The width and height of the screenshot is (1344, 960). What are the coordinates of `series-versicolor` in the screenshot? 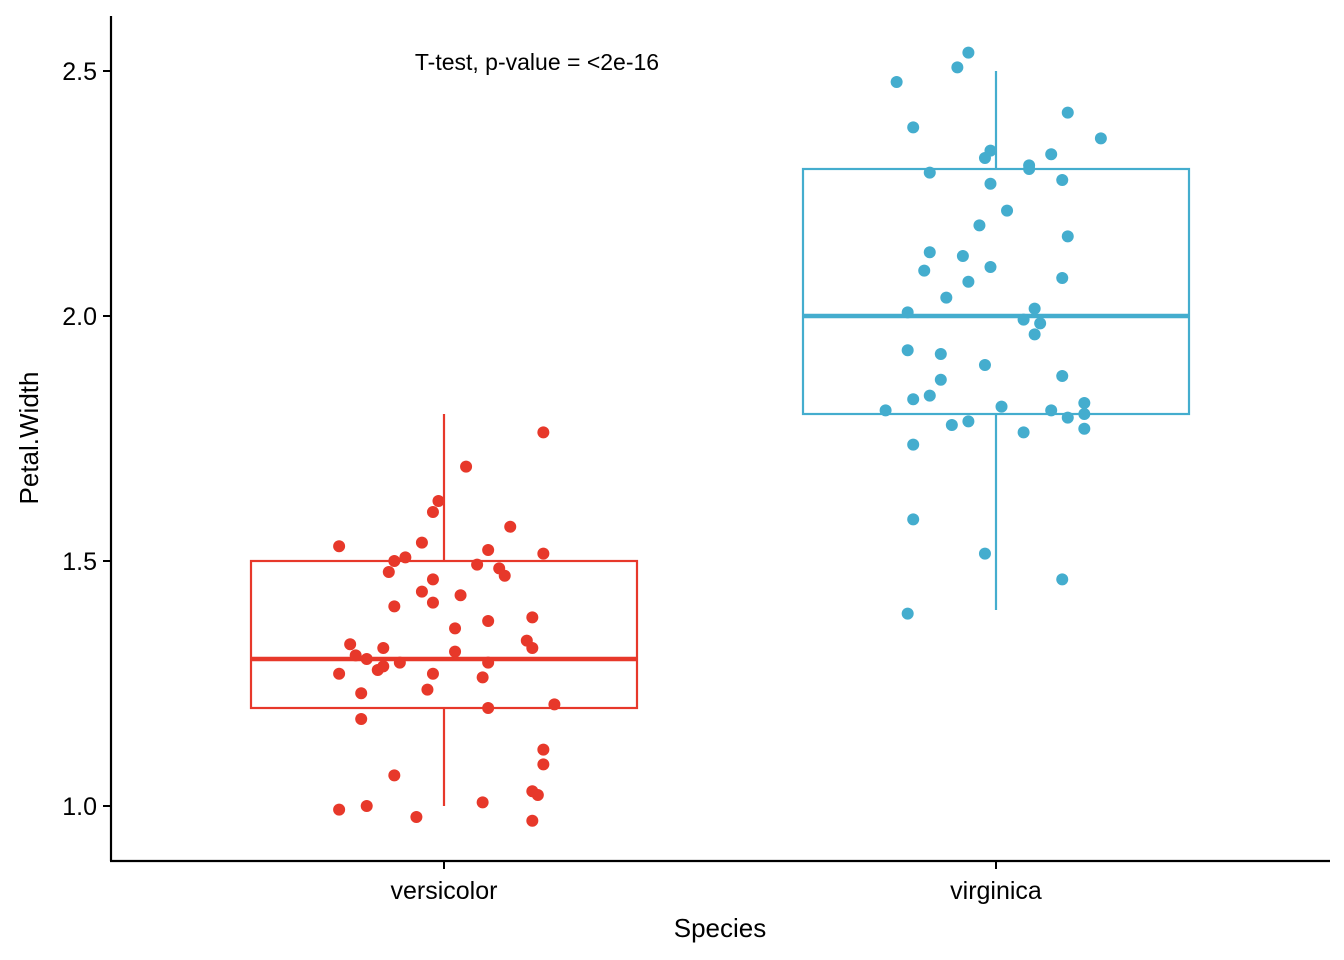 It's located at (444, 620).